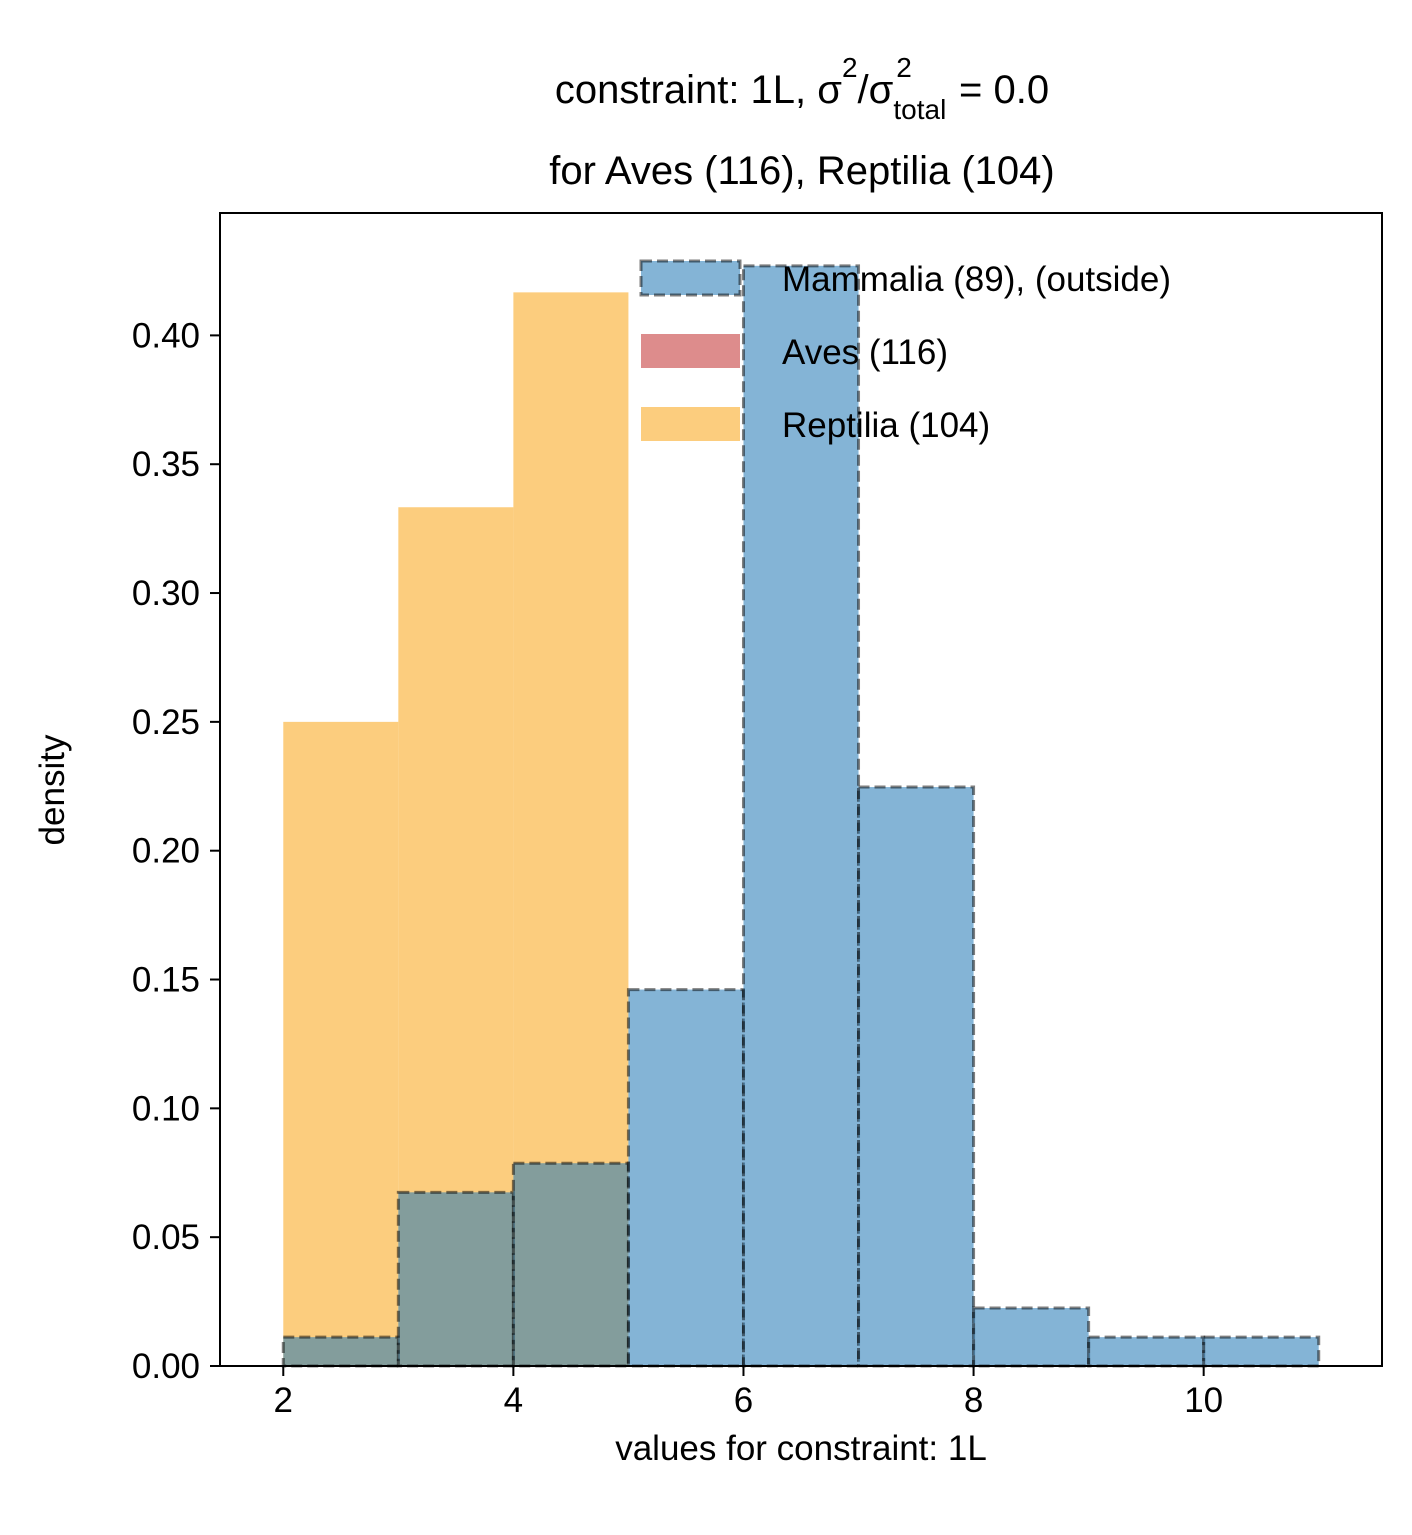 This screenshot has width=1412, height=1535. Describe the element at coordinates (904, 67) in the screenshot. I see `title-sup2: 2` at that location.